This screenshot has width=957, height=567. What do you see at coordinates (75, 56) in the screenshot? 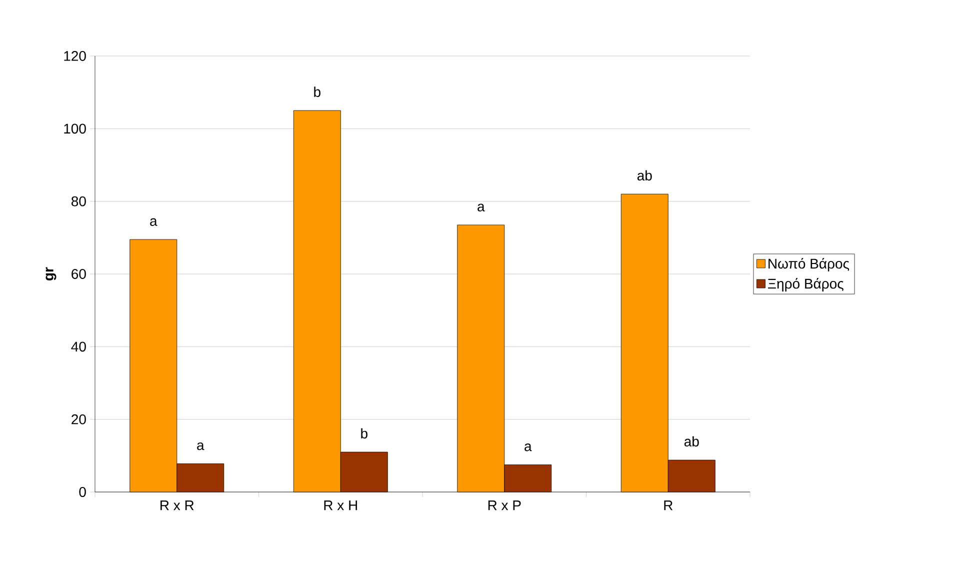
I see `y-tick-label: 120` at bounding box center [75, 56].